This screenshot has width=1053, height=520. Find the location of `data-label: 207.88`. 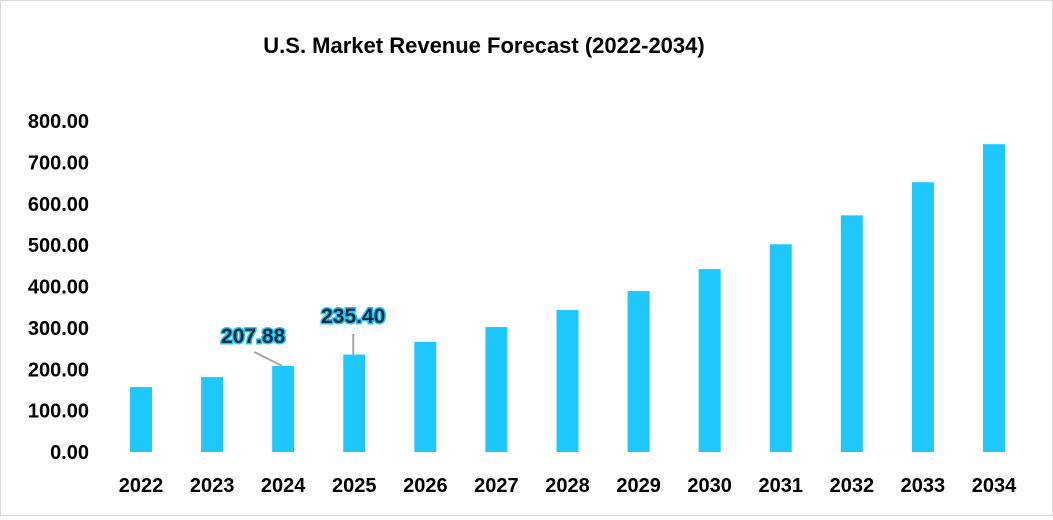

data-label: 207.88 is located at coordinates (253, 336).